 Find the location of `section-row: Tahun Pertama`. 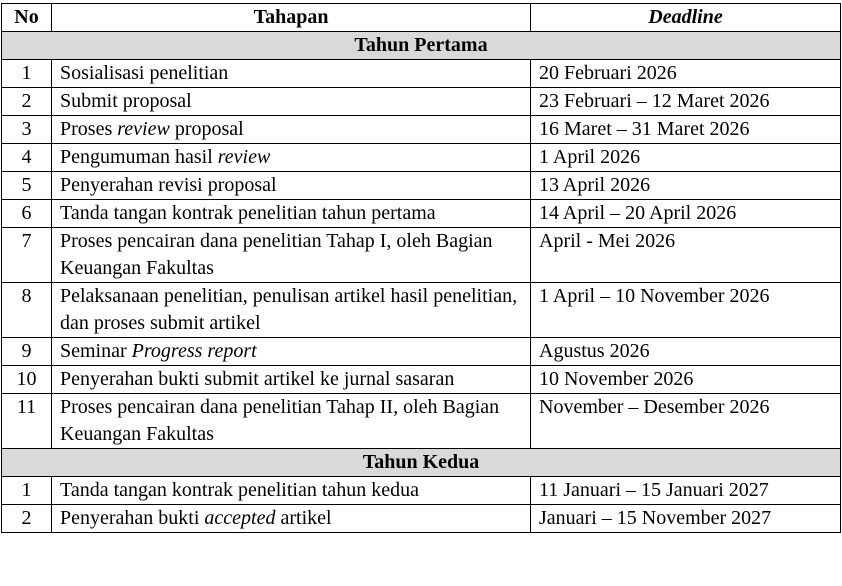

section-row: Tahun Pertama is located at coordinates (421, 45).